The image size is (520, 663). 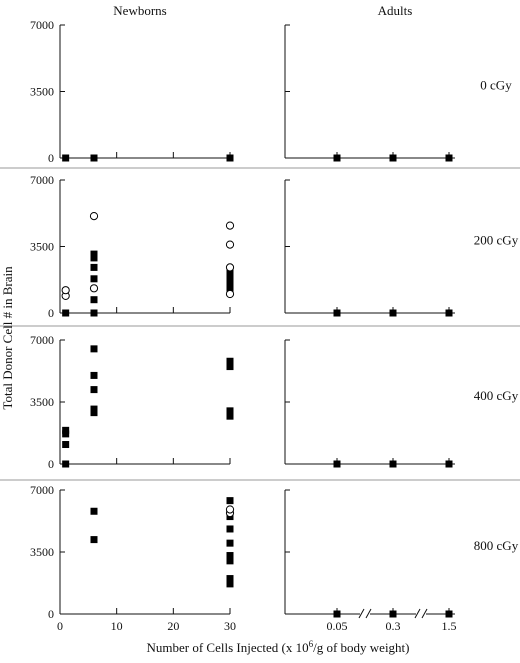 What do you see at coordinates (230, 626) in the screenshot?
I see `newborn-xtick-label-3: 30` at bounding box center [230, 626].